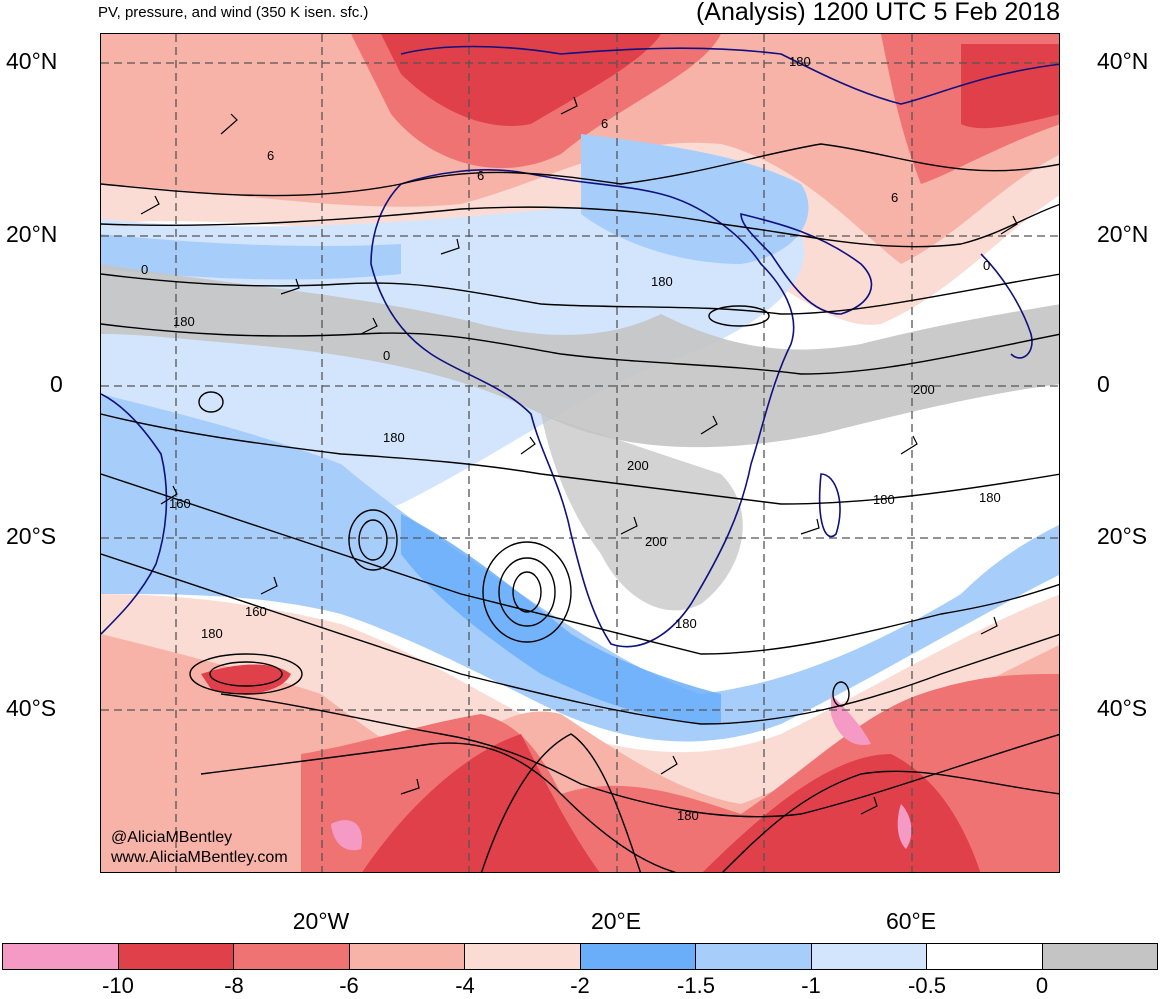 The height and width of the screenshot is (999, 1160). What do you see at coordinates (134, 514) in the screenshot?
I see `coastline-south-america` at bounding box center [134, 514].